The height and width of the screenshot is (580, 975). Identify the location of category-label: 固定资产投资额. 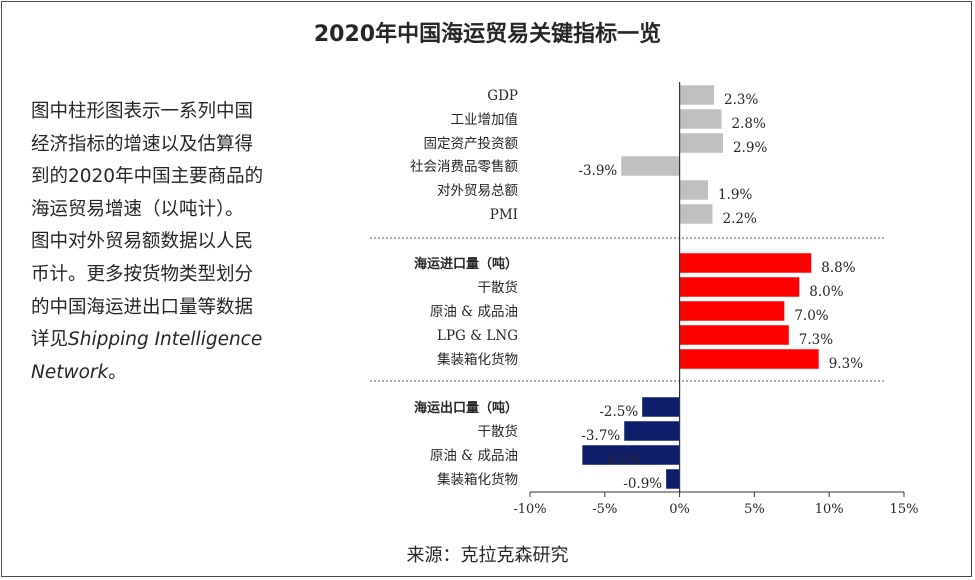
(471, 144).